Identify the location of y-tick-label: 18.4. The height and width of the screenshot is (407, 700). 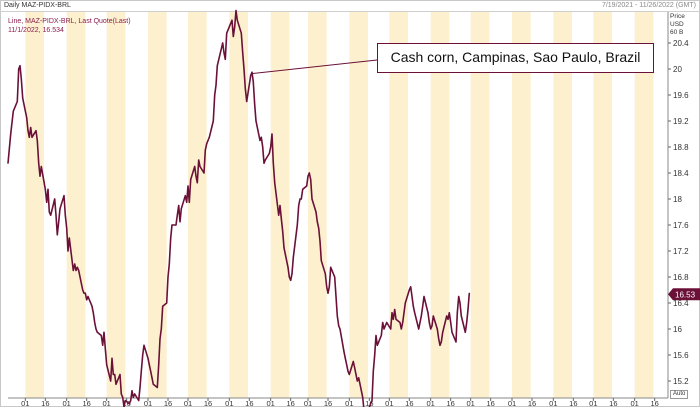
(681, 173).